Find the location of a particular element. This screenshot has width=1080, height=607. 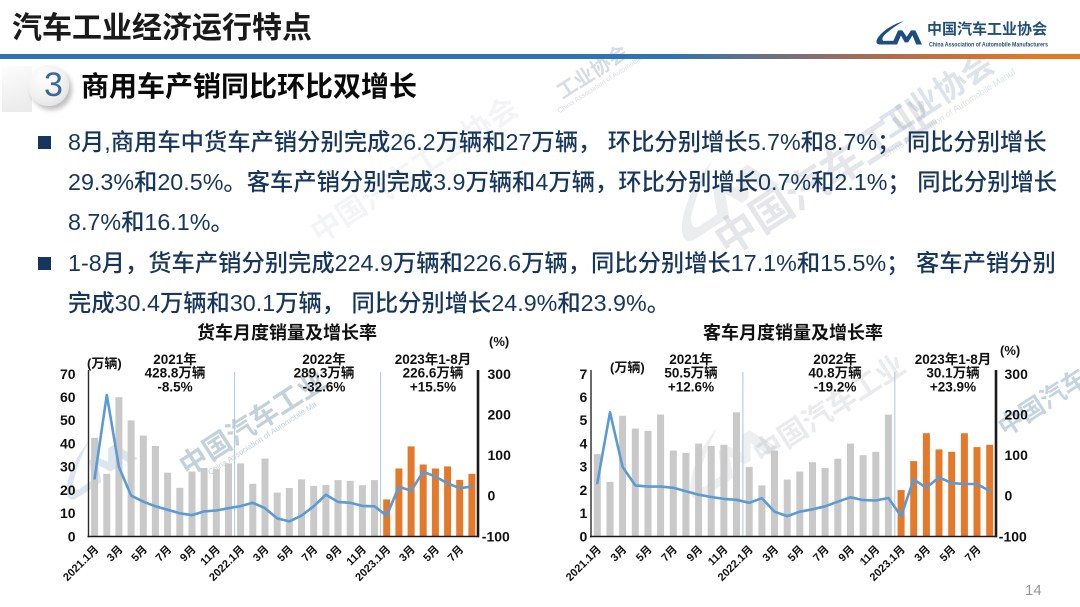

svg-text: 289.3万辆 is located at coordinates (324, 373).